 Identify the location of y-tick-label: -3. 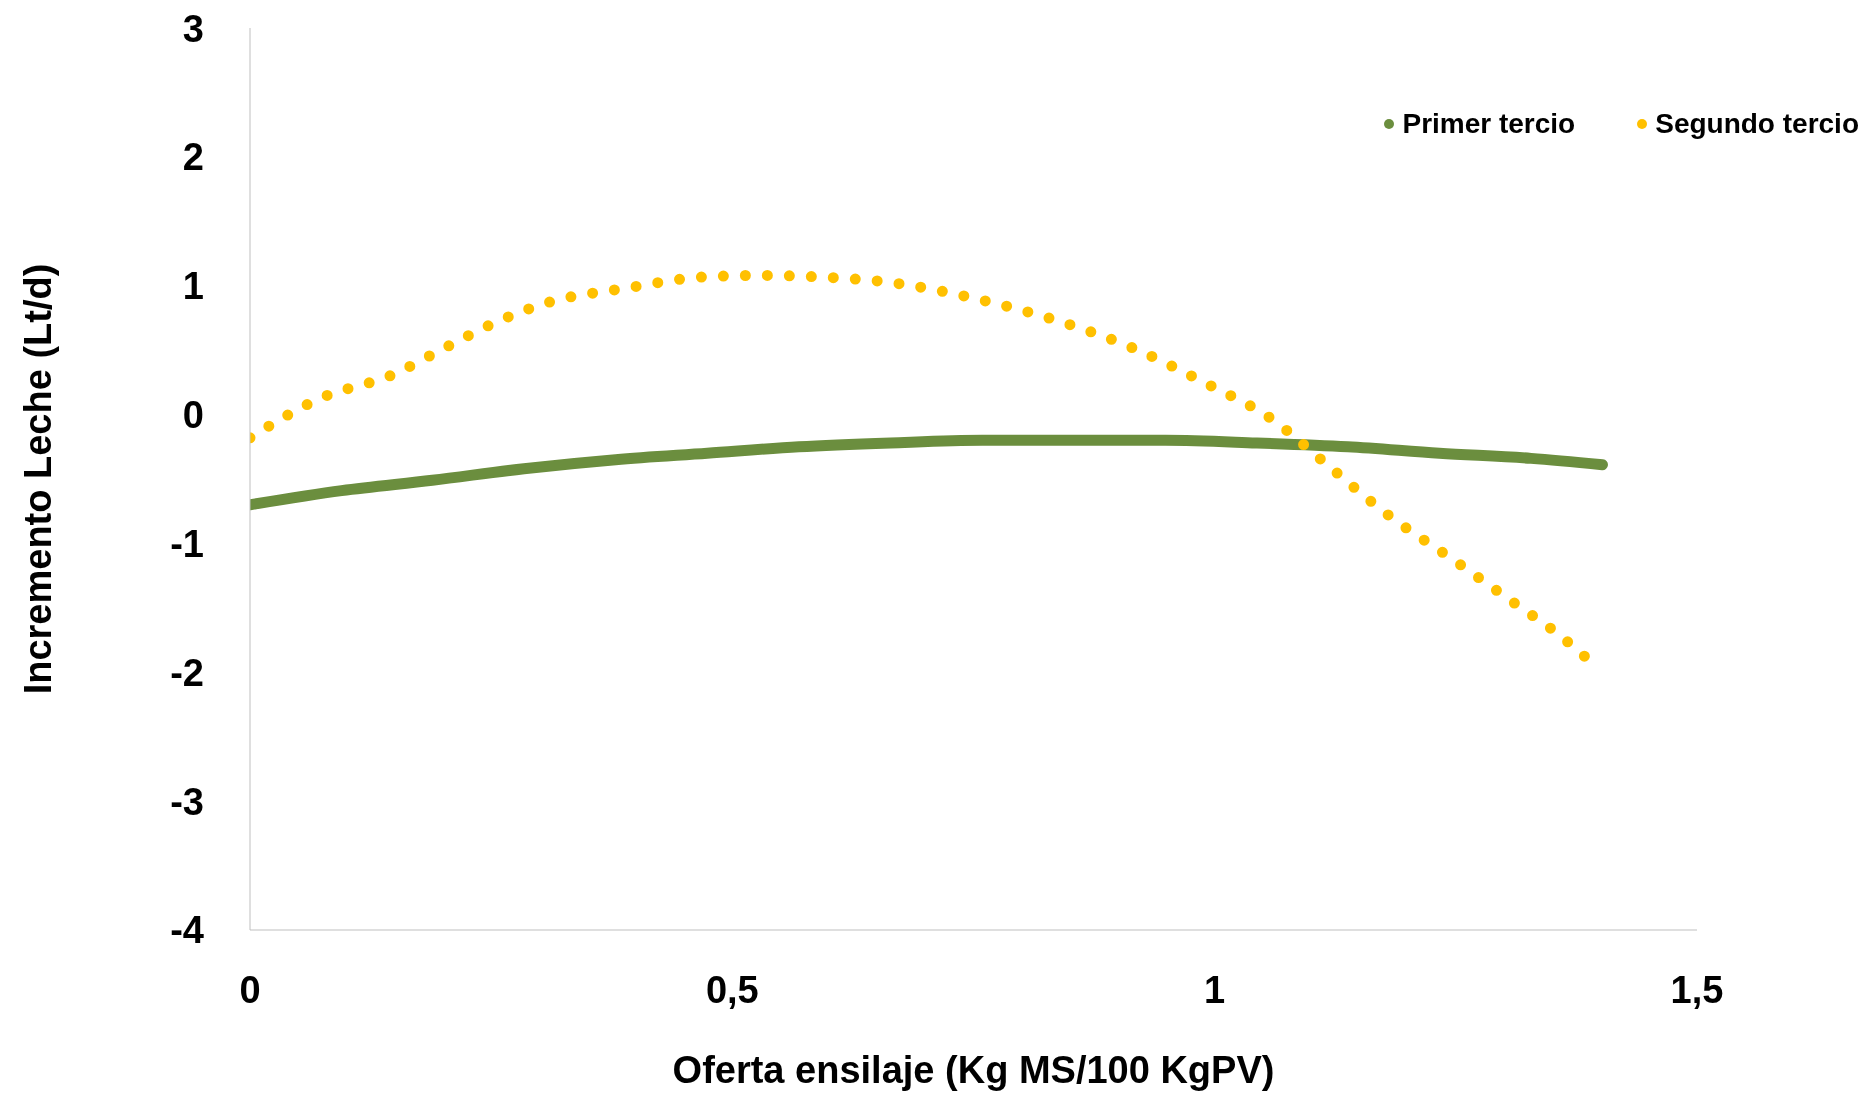
(187, 801).